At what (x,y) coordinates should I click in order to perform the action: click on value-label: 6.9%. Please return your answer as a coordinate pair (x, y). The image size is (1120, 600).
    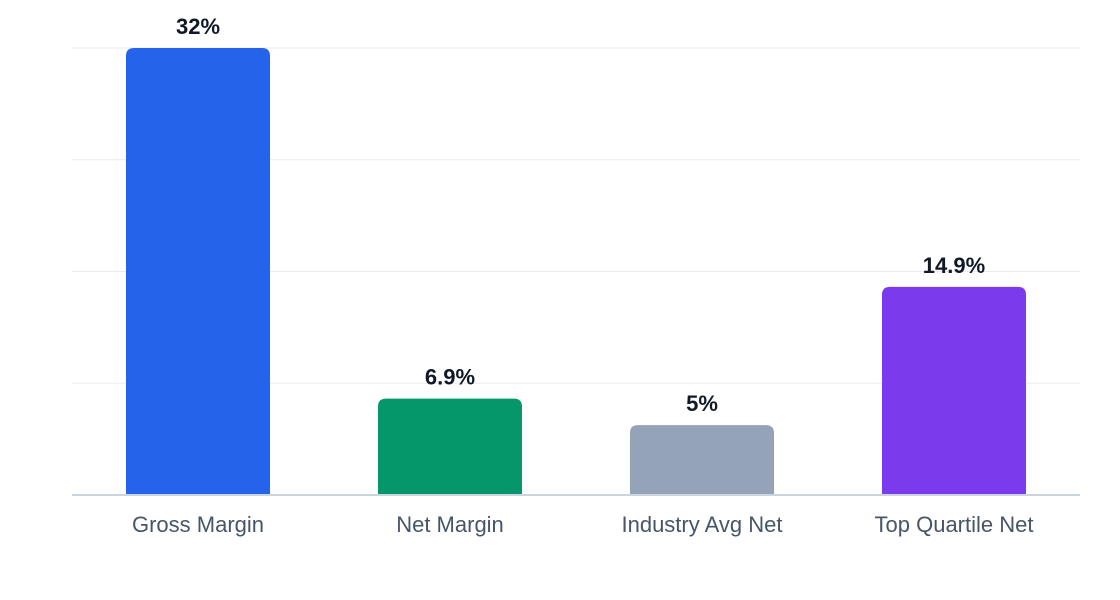
    Looking at the image, I should click on (450, 377).